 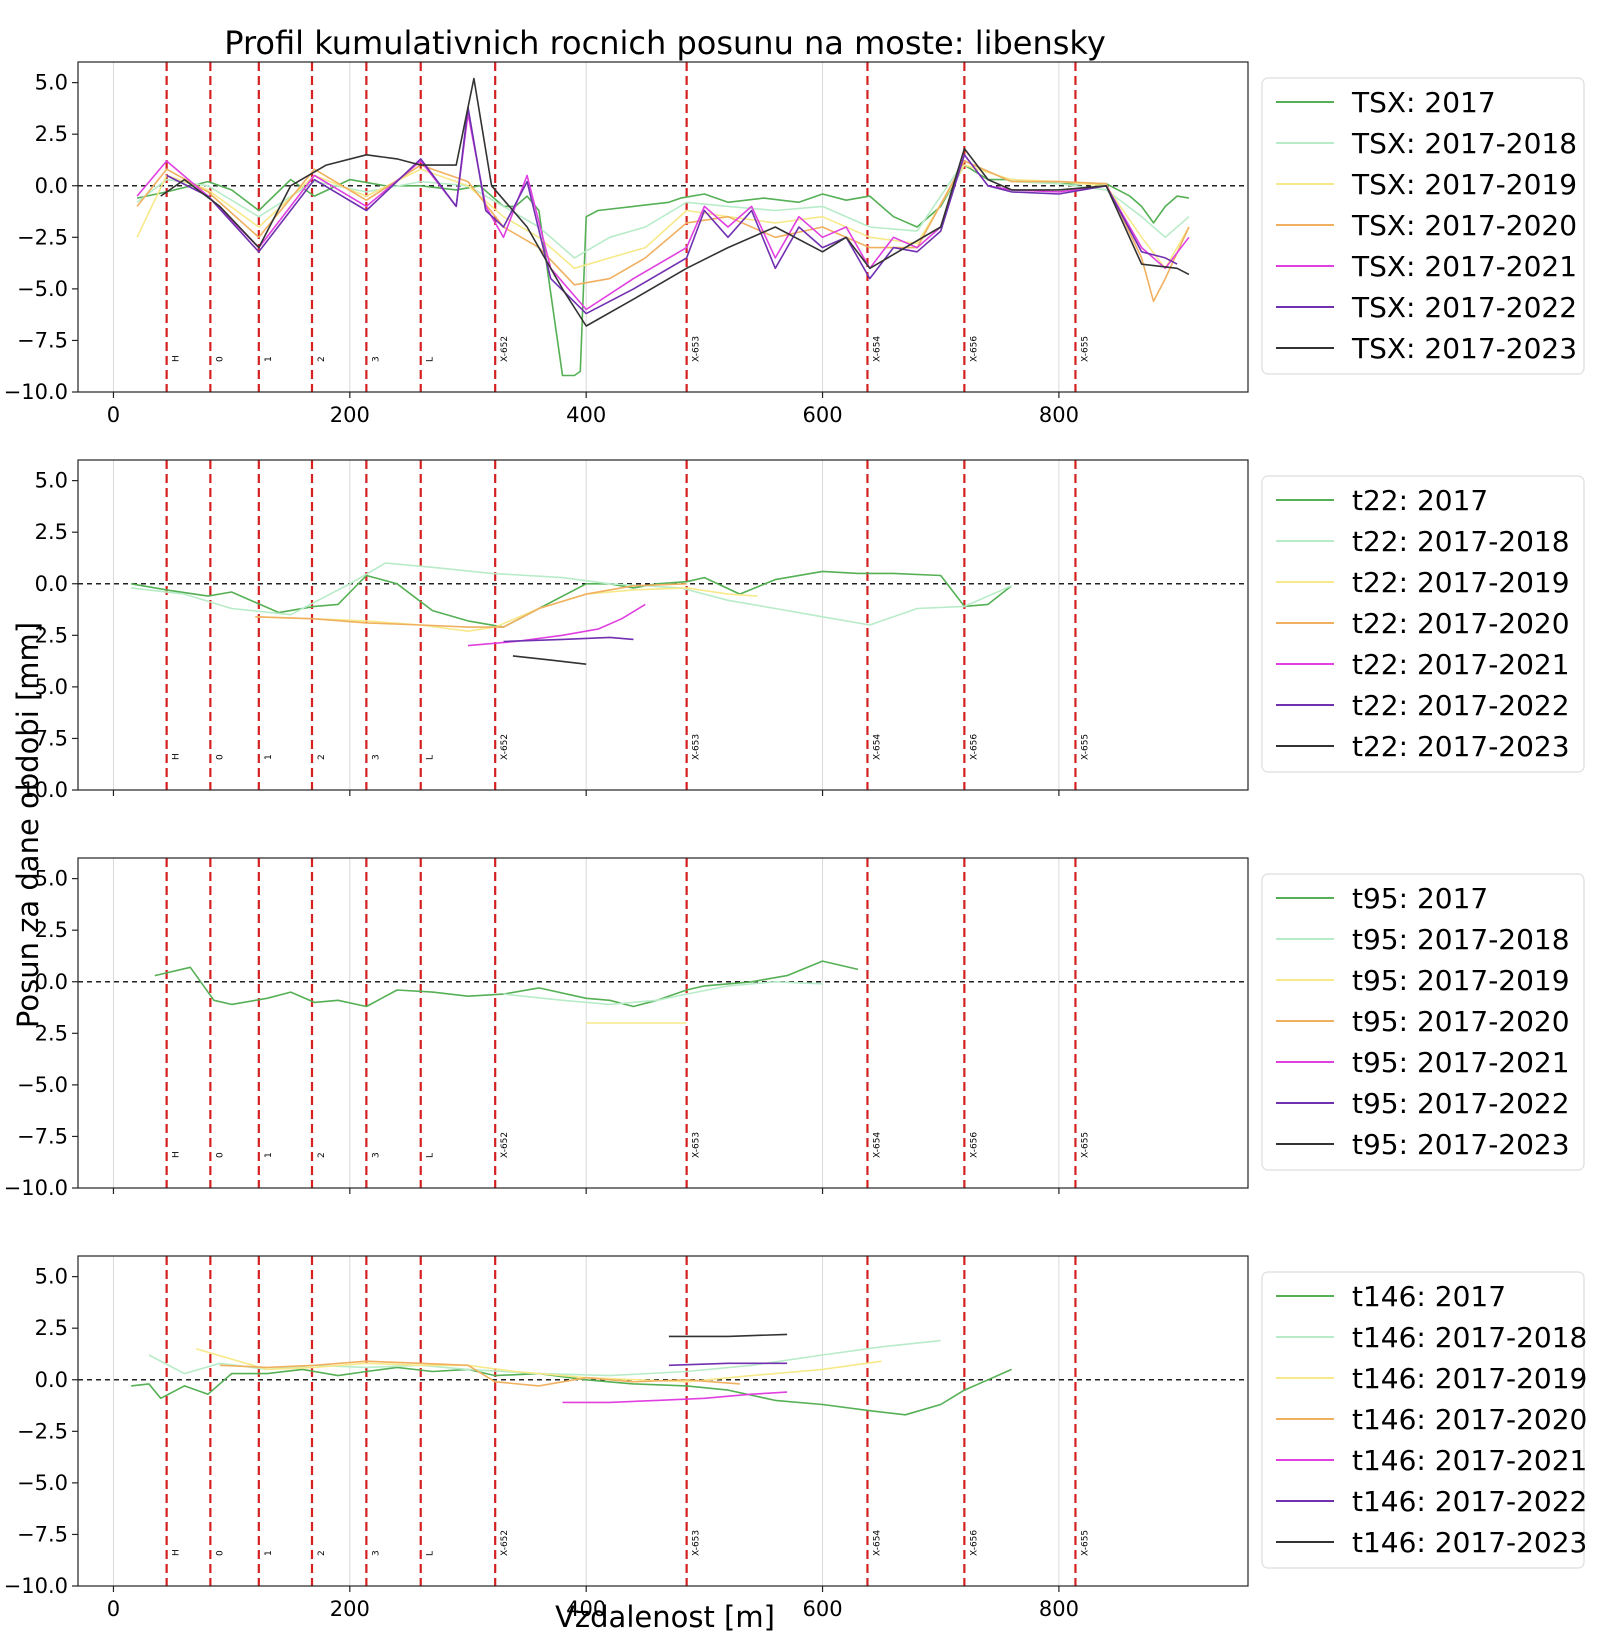 I want to click on legend-entry: t95: 2017-2018, so click(x=1461, y=939).